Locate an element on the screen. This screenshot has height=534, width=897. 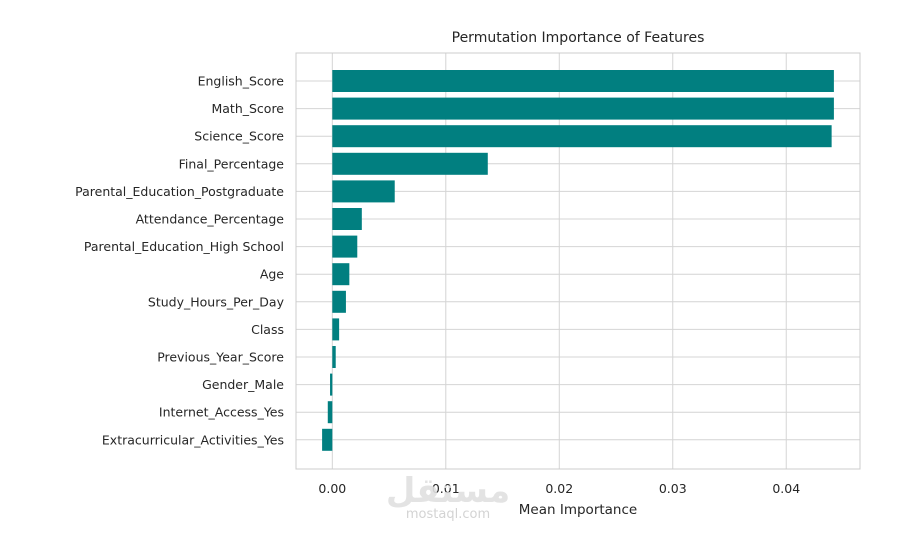
y-tick-label: Previous_Year_Score is located at coordinates (220, 357).